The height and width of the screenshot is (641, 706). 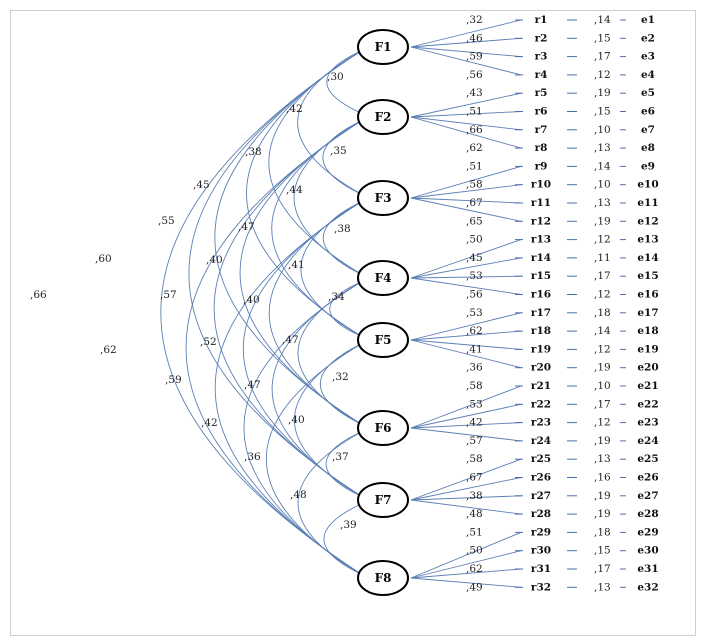 I want to click on factor-f3: F3, so click(x=383, y=198).